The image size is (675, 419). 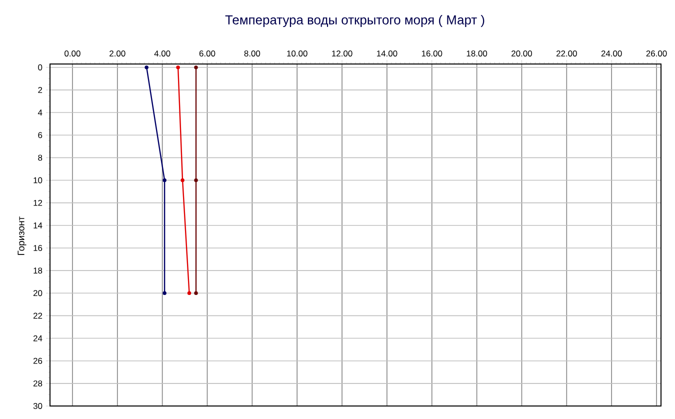 I want to click on y-tick-label: 8, so click(x=40, y=157).